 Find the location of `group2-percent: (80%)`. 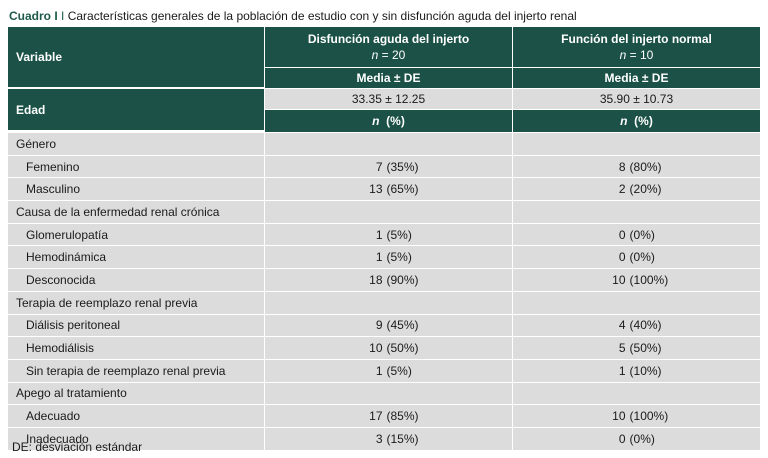

group2-percent: (80%) is located at coordinates (645, 166).